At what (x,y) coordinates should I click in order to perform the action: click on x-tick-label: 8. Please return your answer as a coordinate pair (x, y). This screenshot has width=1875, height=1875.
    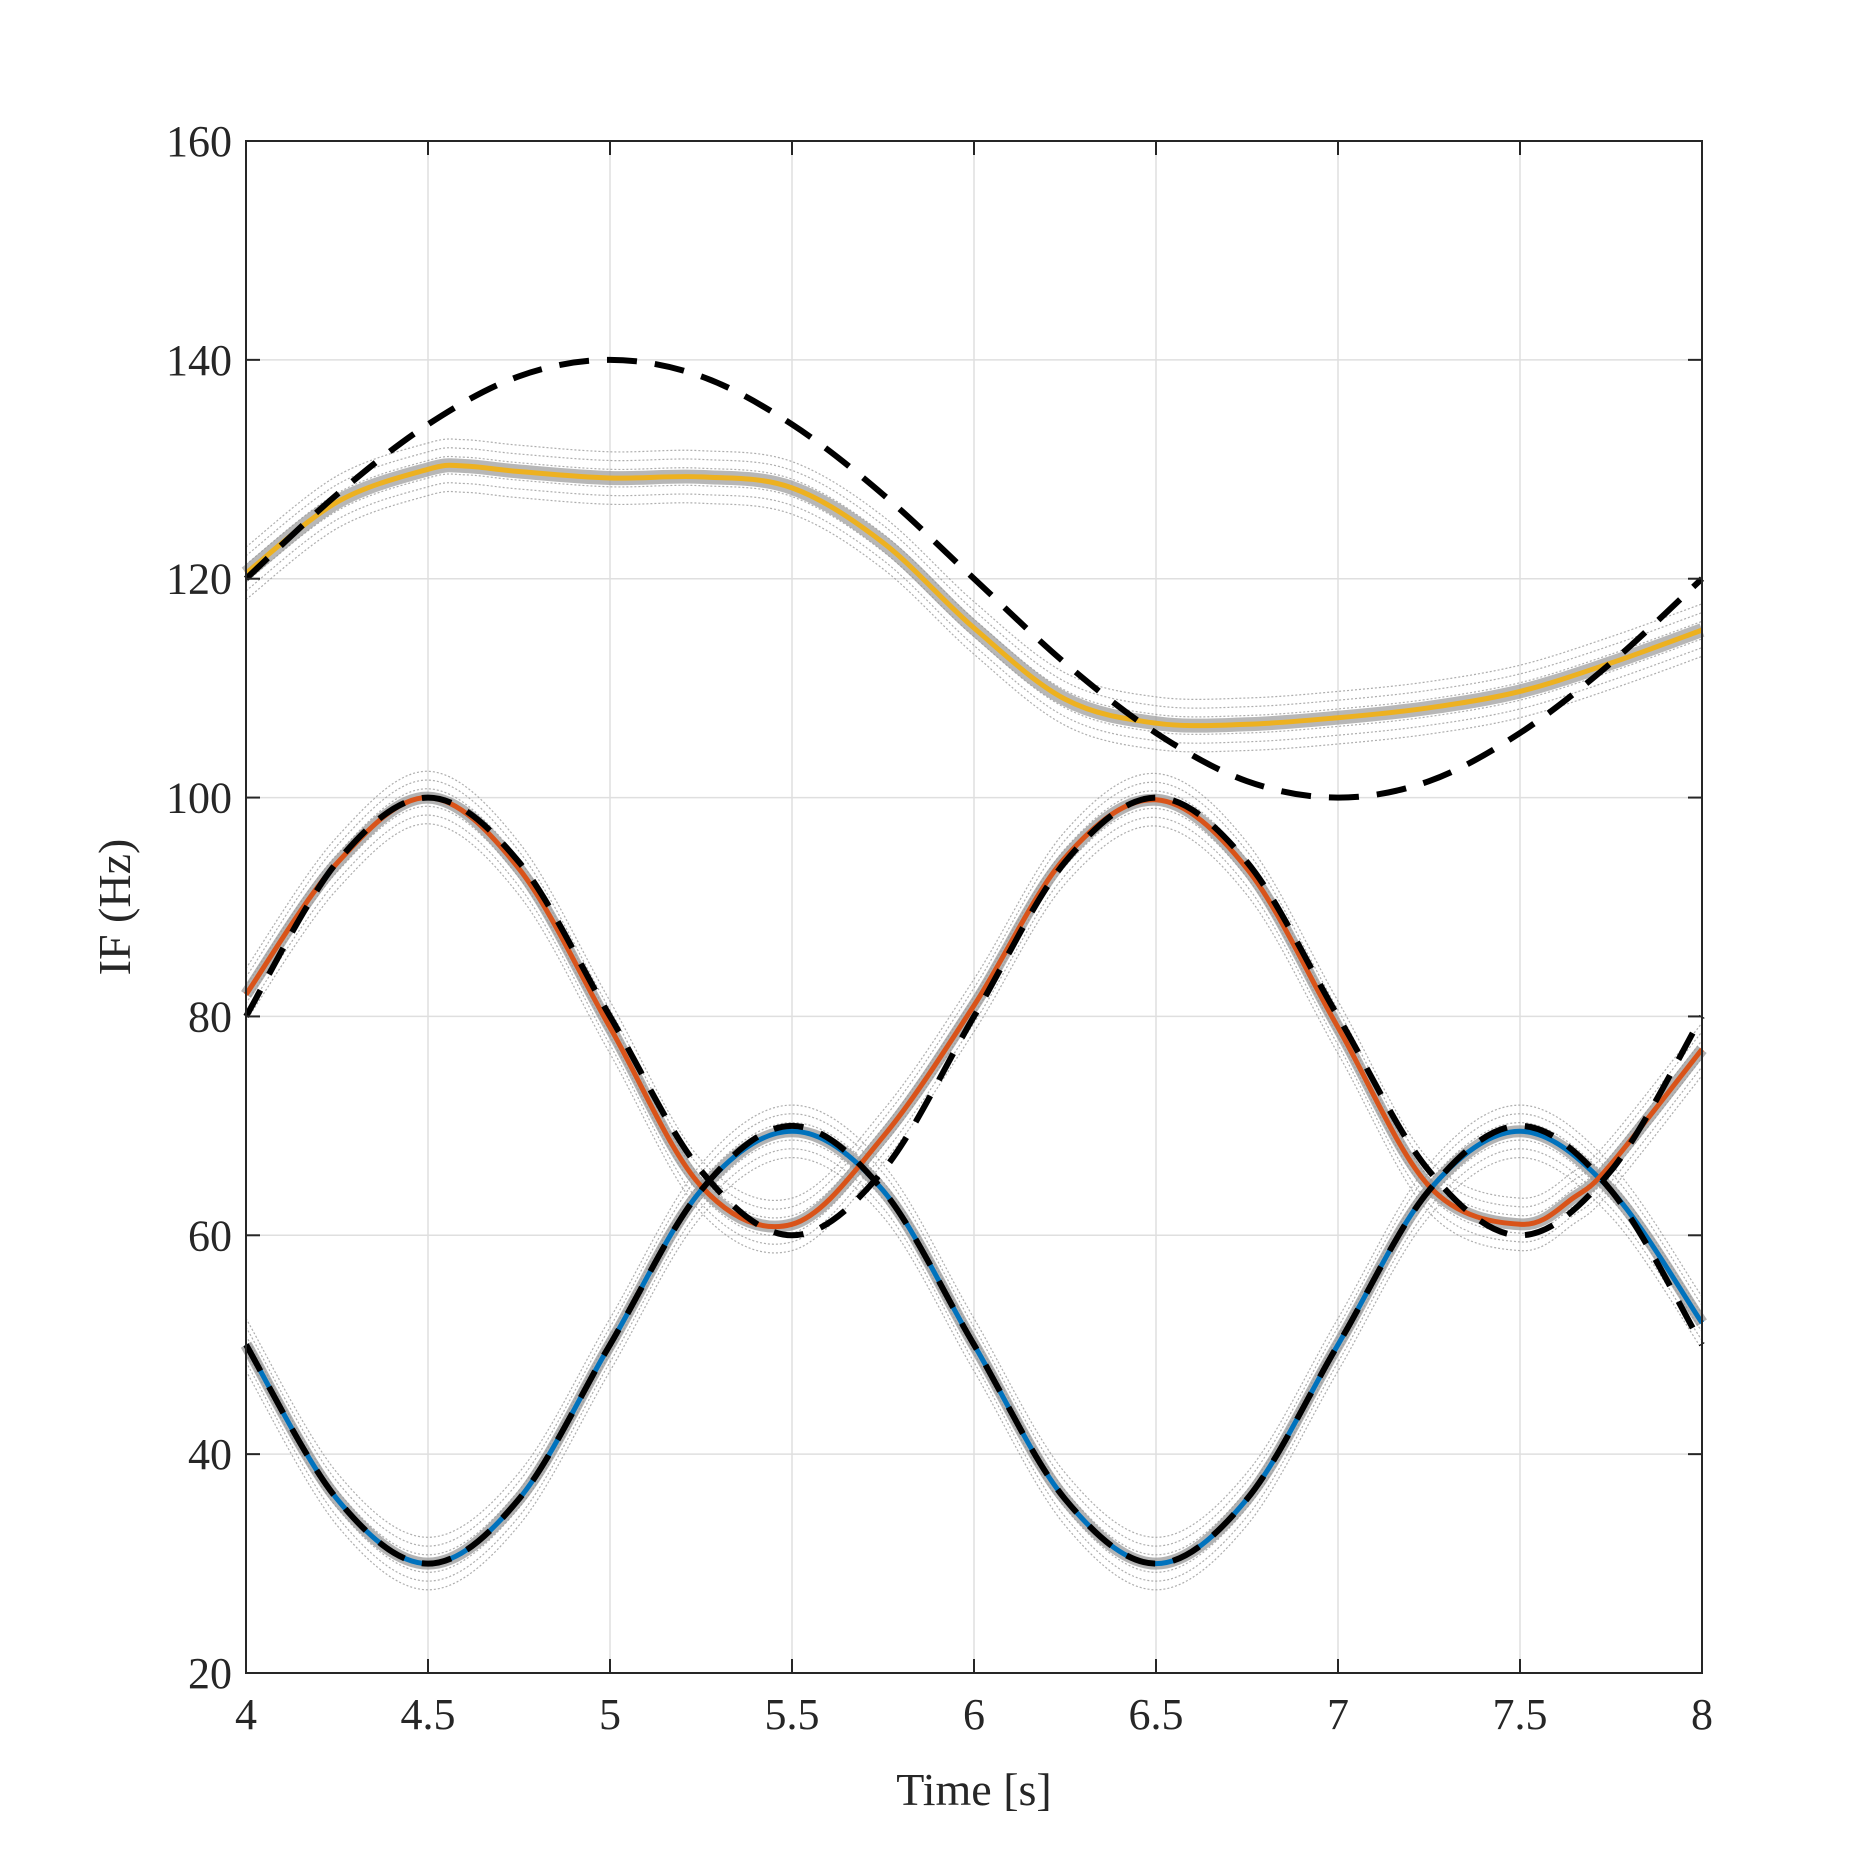
    Looking at the image, I should click on (1702, 1714).